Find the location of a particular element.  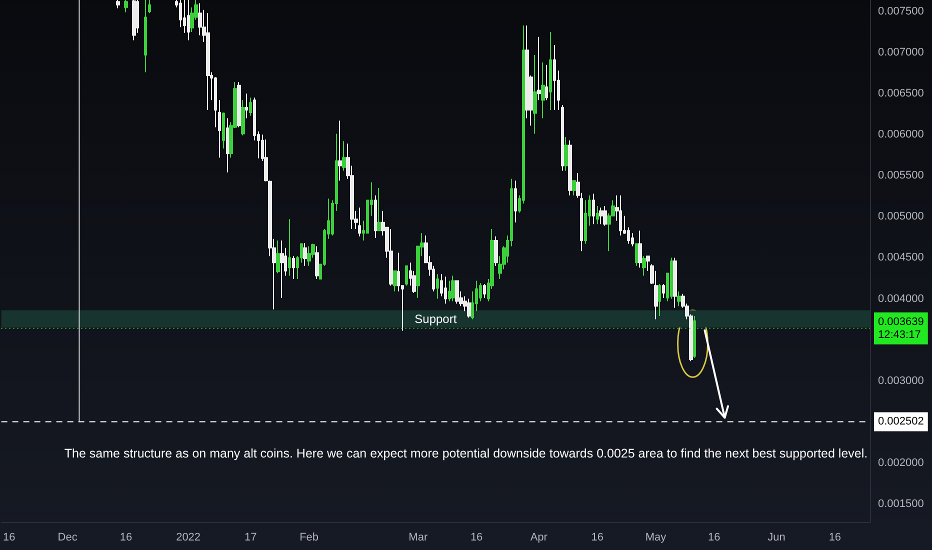

x-tick-label: May is located at coordinates (656, 538).